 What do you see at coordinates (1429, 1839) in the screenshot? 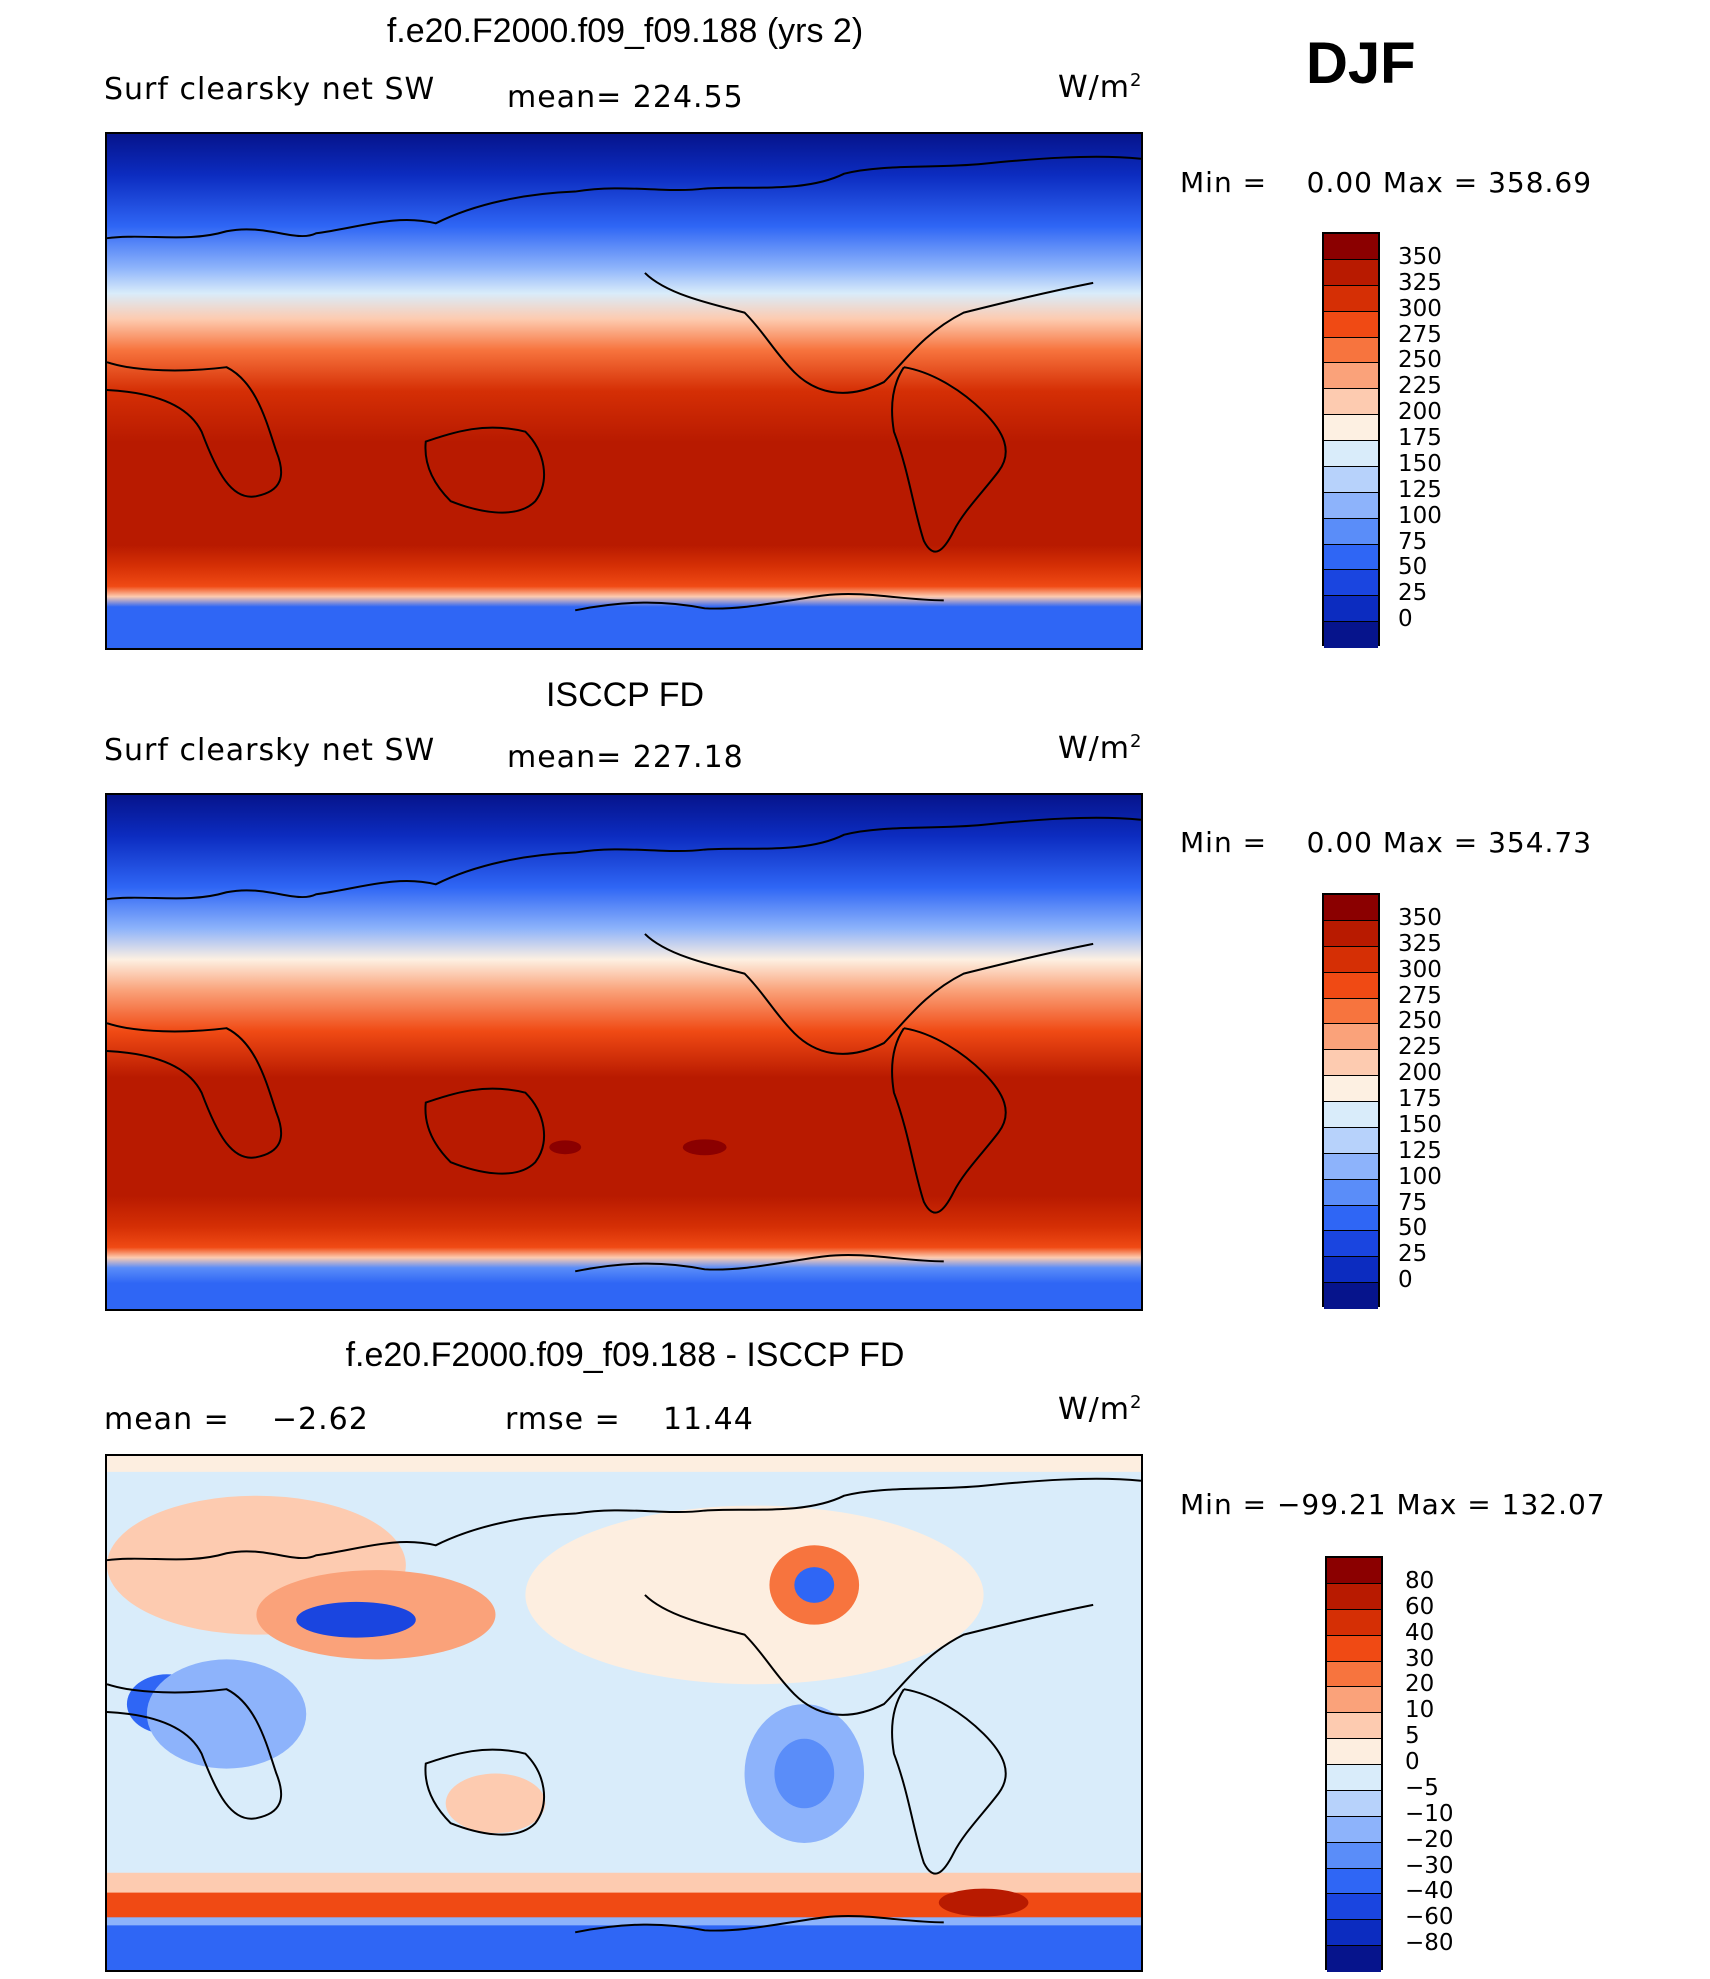
I see `colorbar-tick-label: −20` at bounding box center [1429, 1839].